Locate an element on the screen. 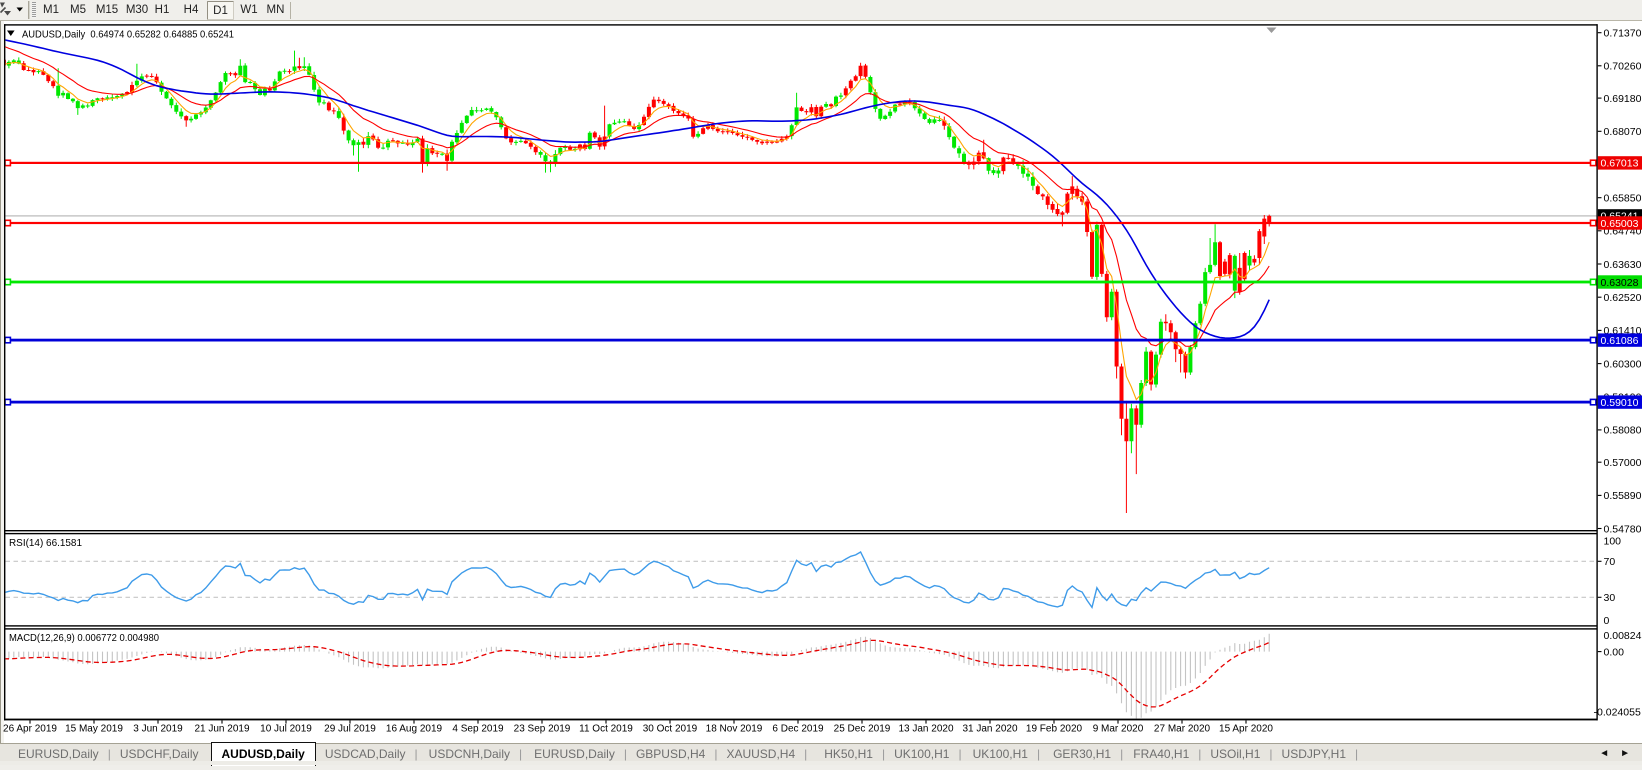  svg-text: 19 Feb 2020 is located at coordinates (1054, 729).